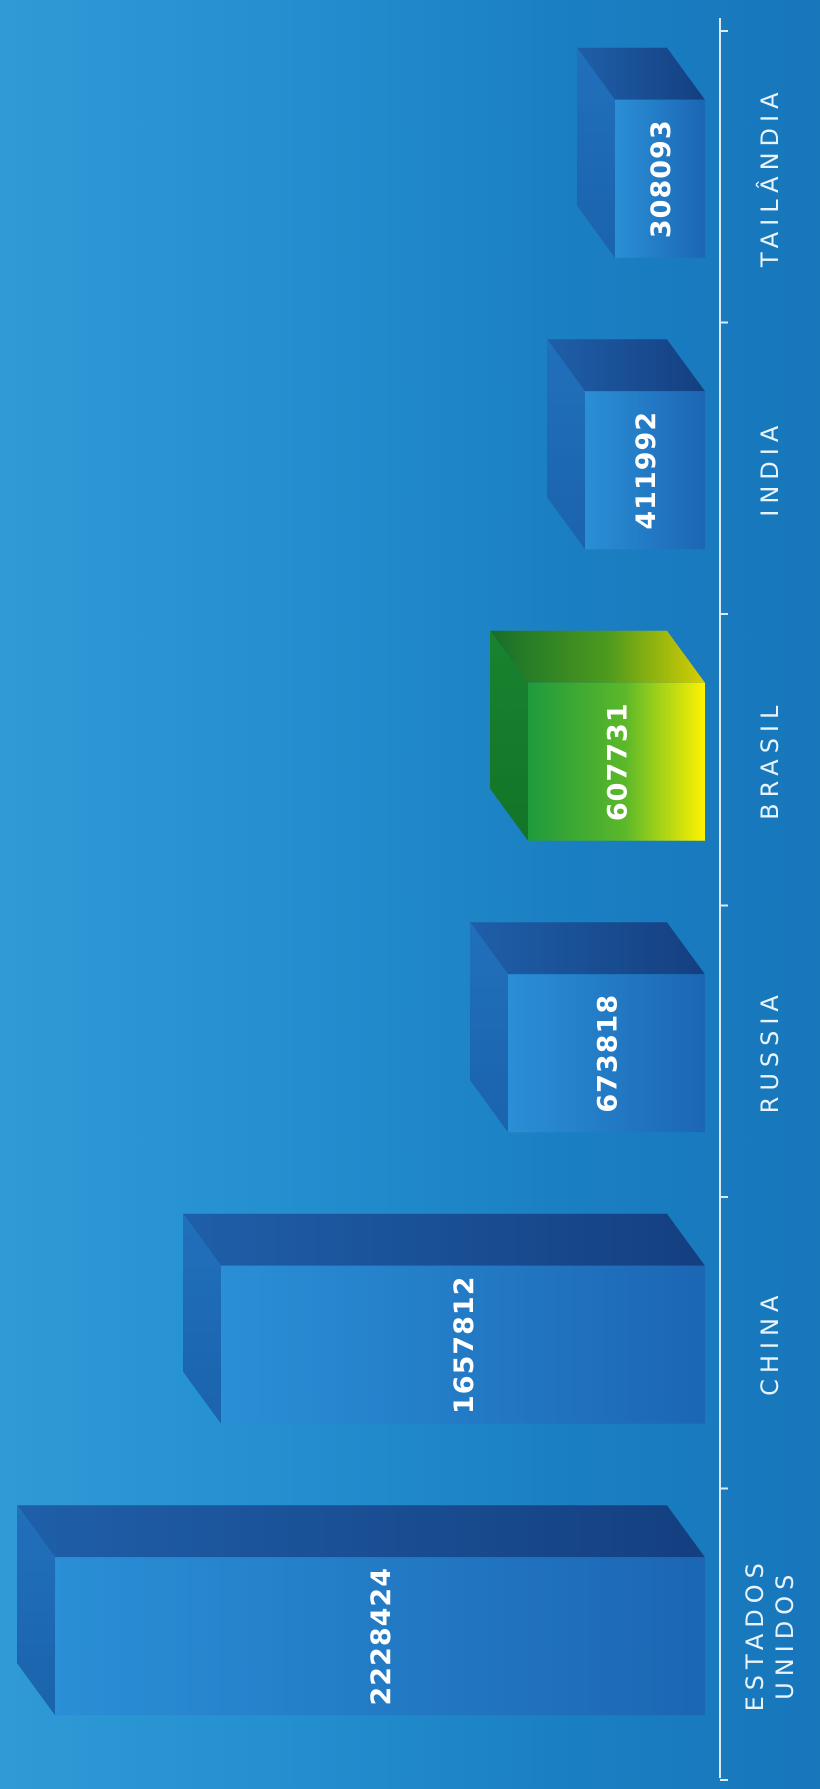 The width and height of the screenshot is (820, 1789). I want to click on bar-india, so click(626, 444).